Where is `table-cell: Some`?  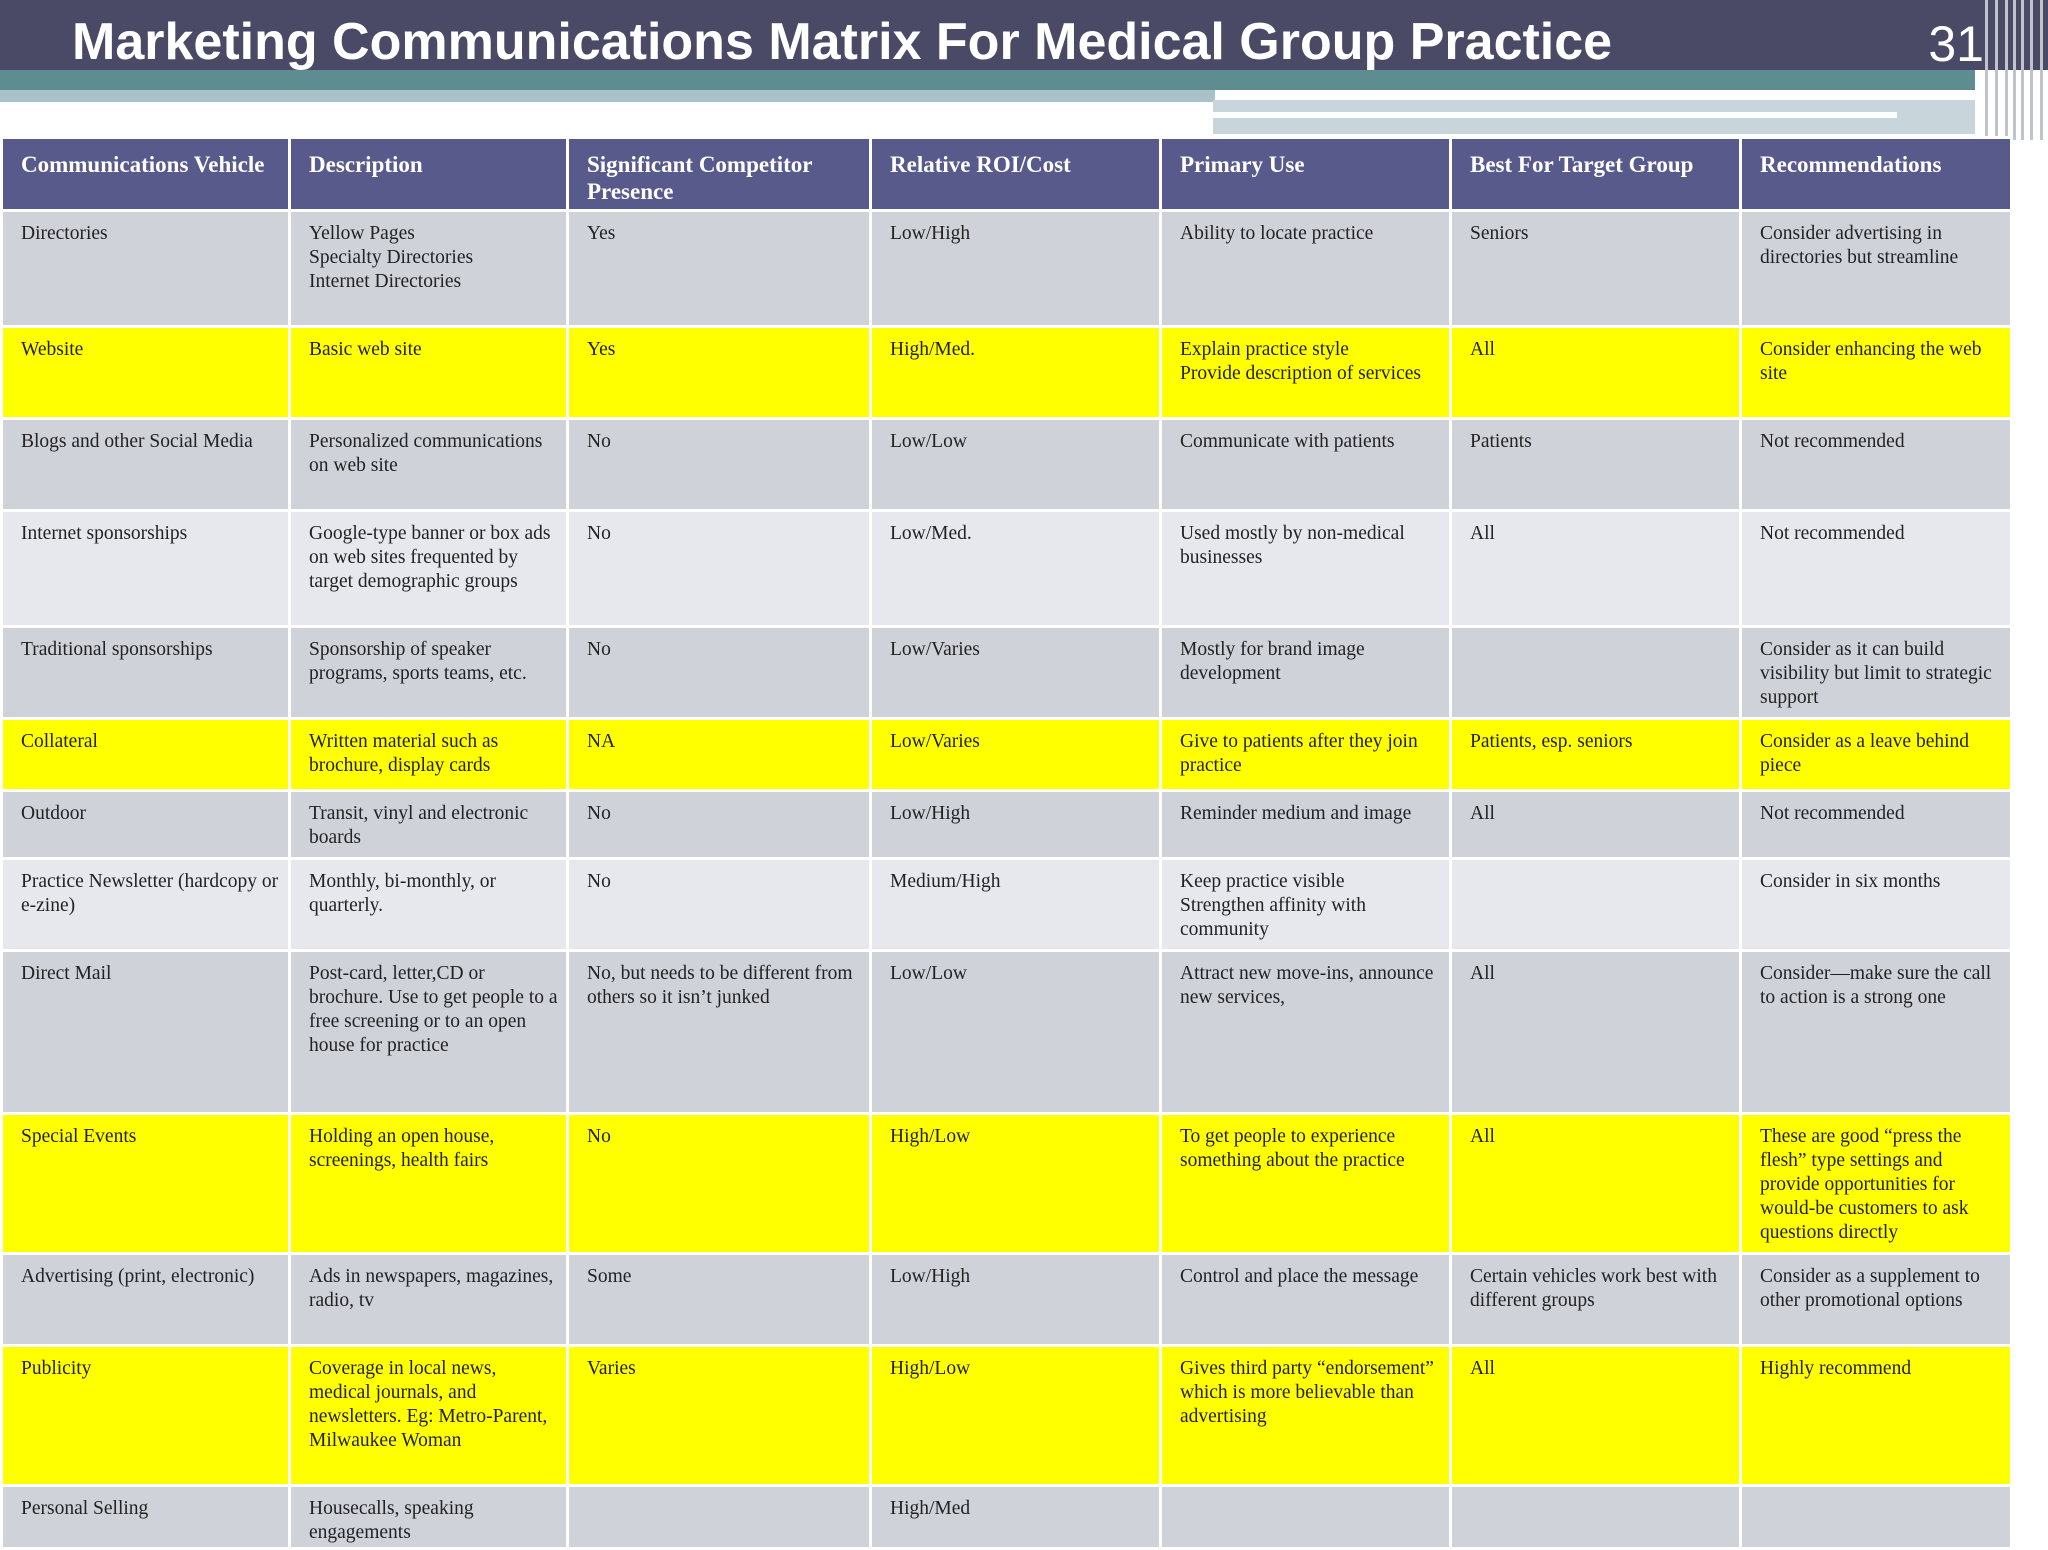
table-cell: Some is located at coordinates (719, 1299).